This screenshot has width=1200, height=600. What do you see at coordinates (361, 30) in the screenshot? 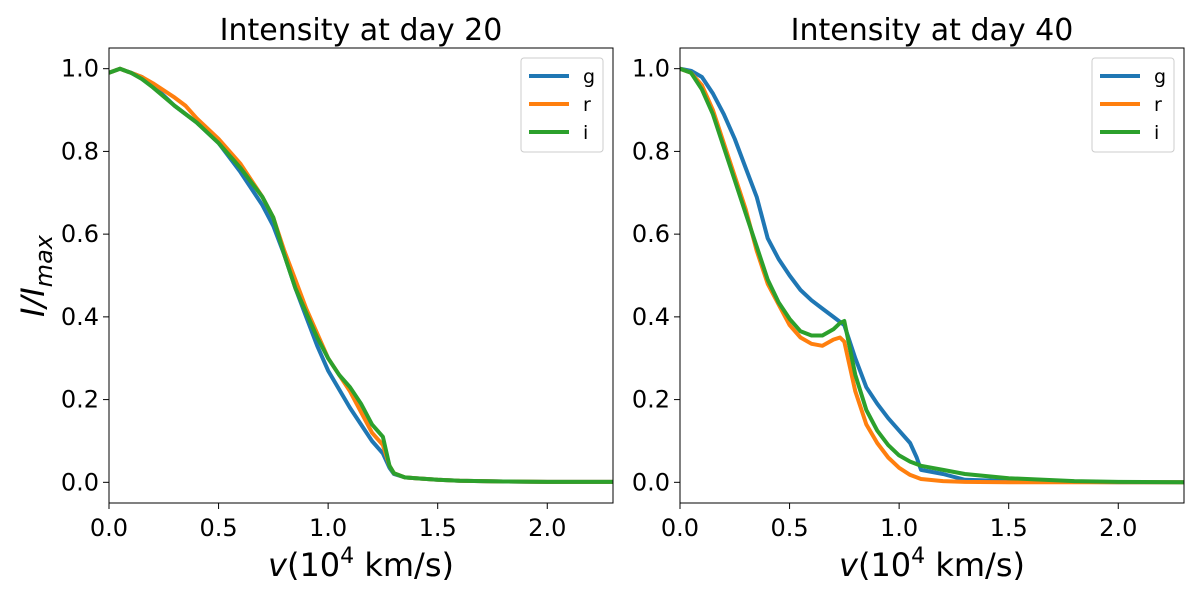
I see `plot-title: Intensity at day 20` at bounding box center [361, 30].